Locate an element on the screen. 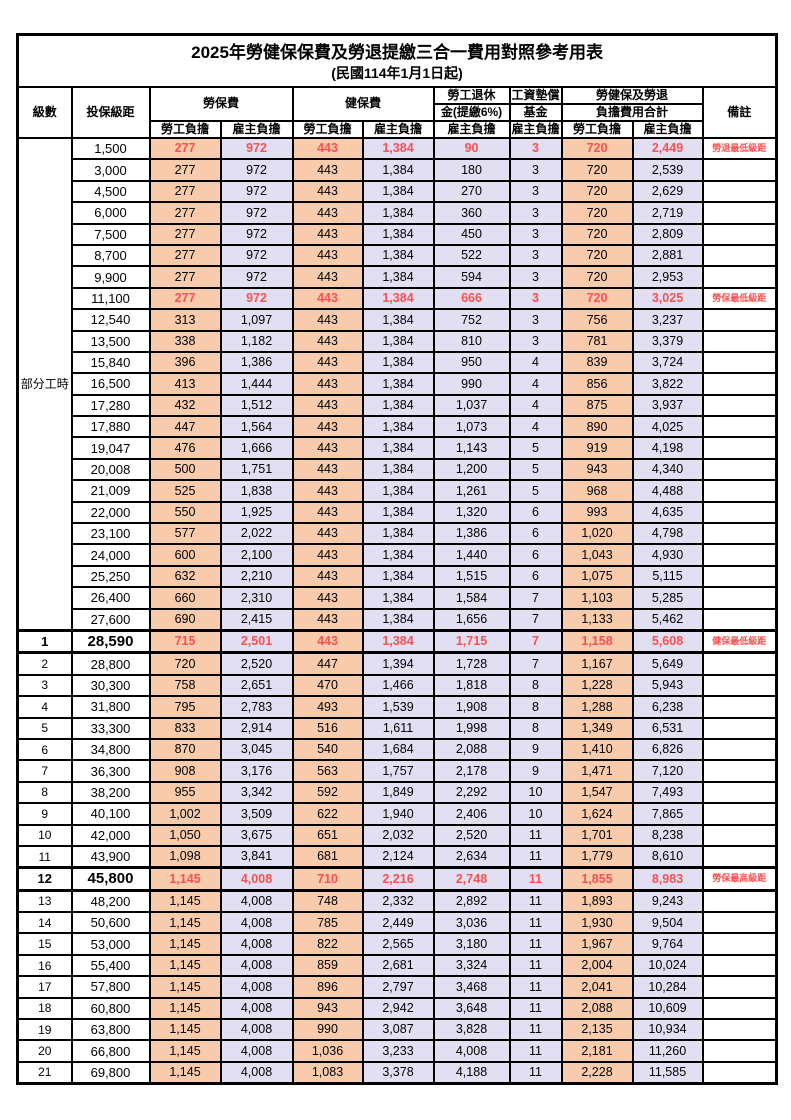 This screenshot has width=791, height=1120. labor-worker-cell: 1,050 is located at coordinates (185, 835).